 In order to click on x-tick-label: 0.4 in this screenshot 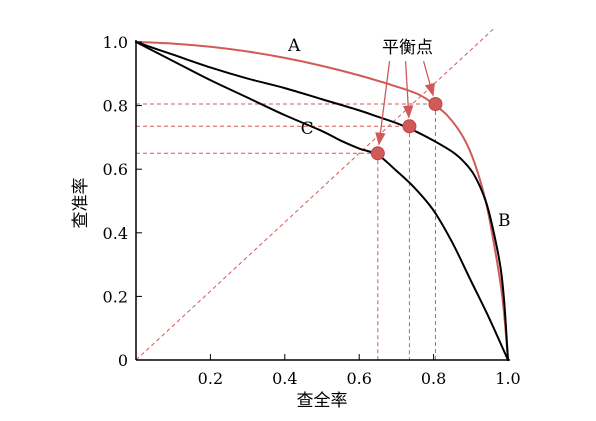, I will do `click(284, 378)`.